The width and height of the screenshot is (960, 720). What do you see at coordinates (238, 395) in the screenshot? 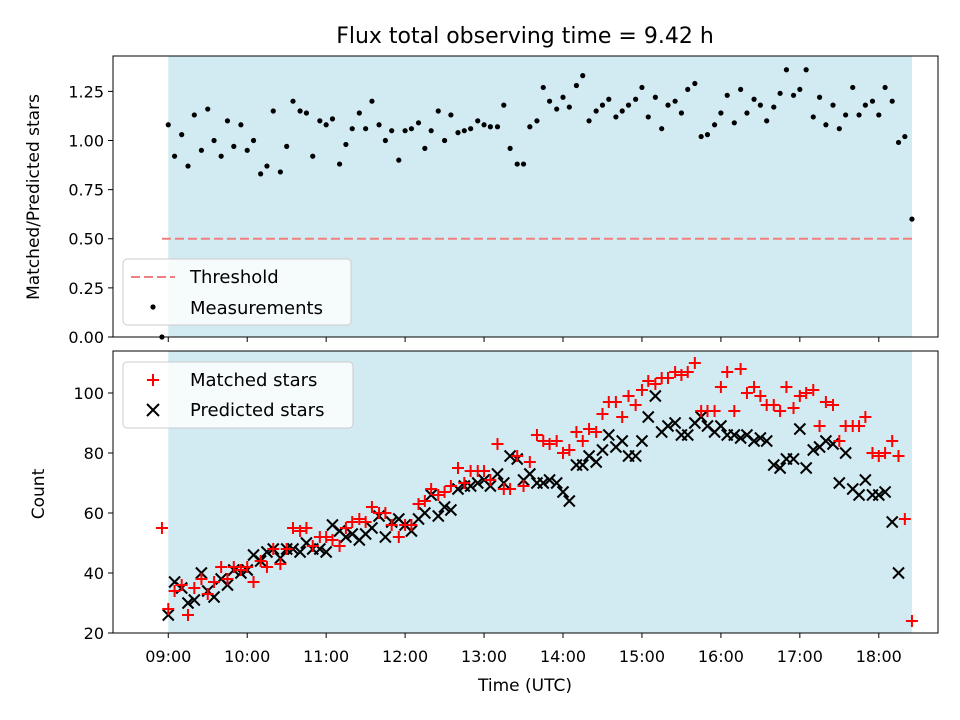
I see `bottom-legend: Matched stars Predicted stars` at bounding box center [238, 395].